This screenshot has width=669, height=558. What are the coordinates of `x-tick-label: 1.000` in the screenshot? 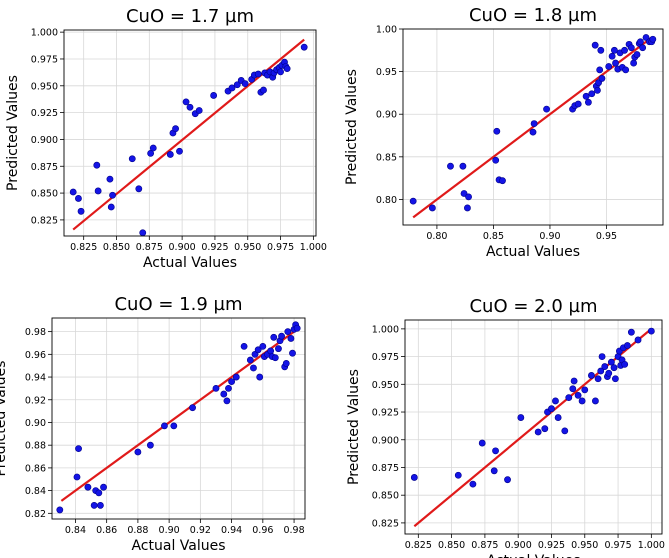 It's located at (651, 545).